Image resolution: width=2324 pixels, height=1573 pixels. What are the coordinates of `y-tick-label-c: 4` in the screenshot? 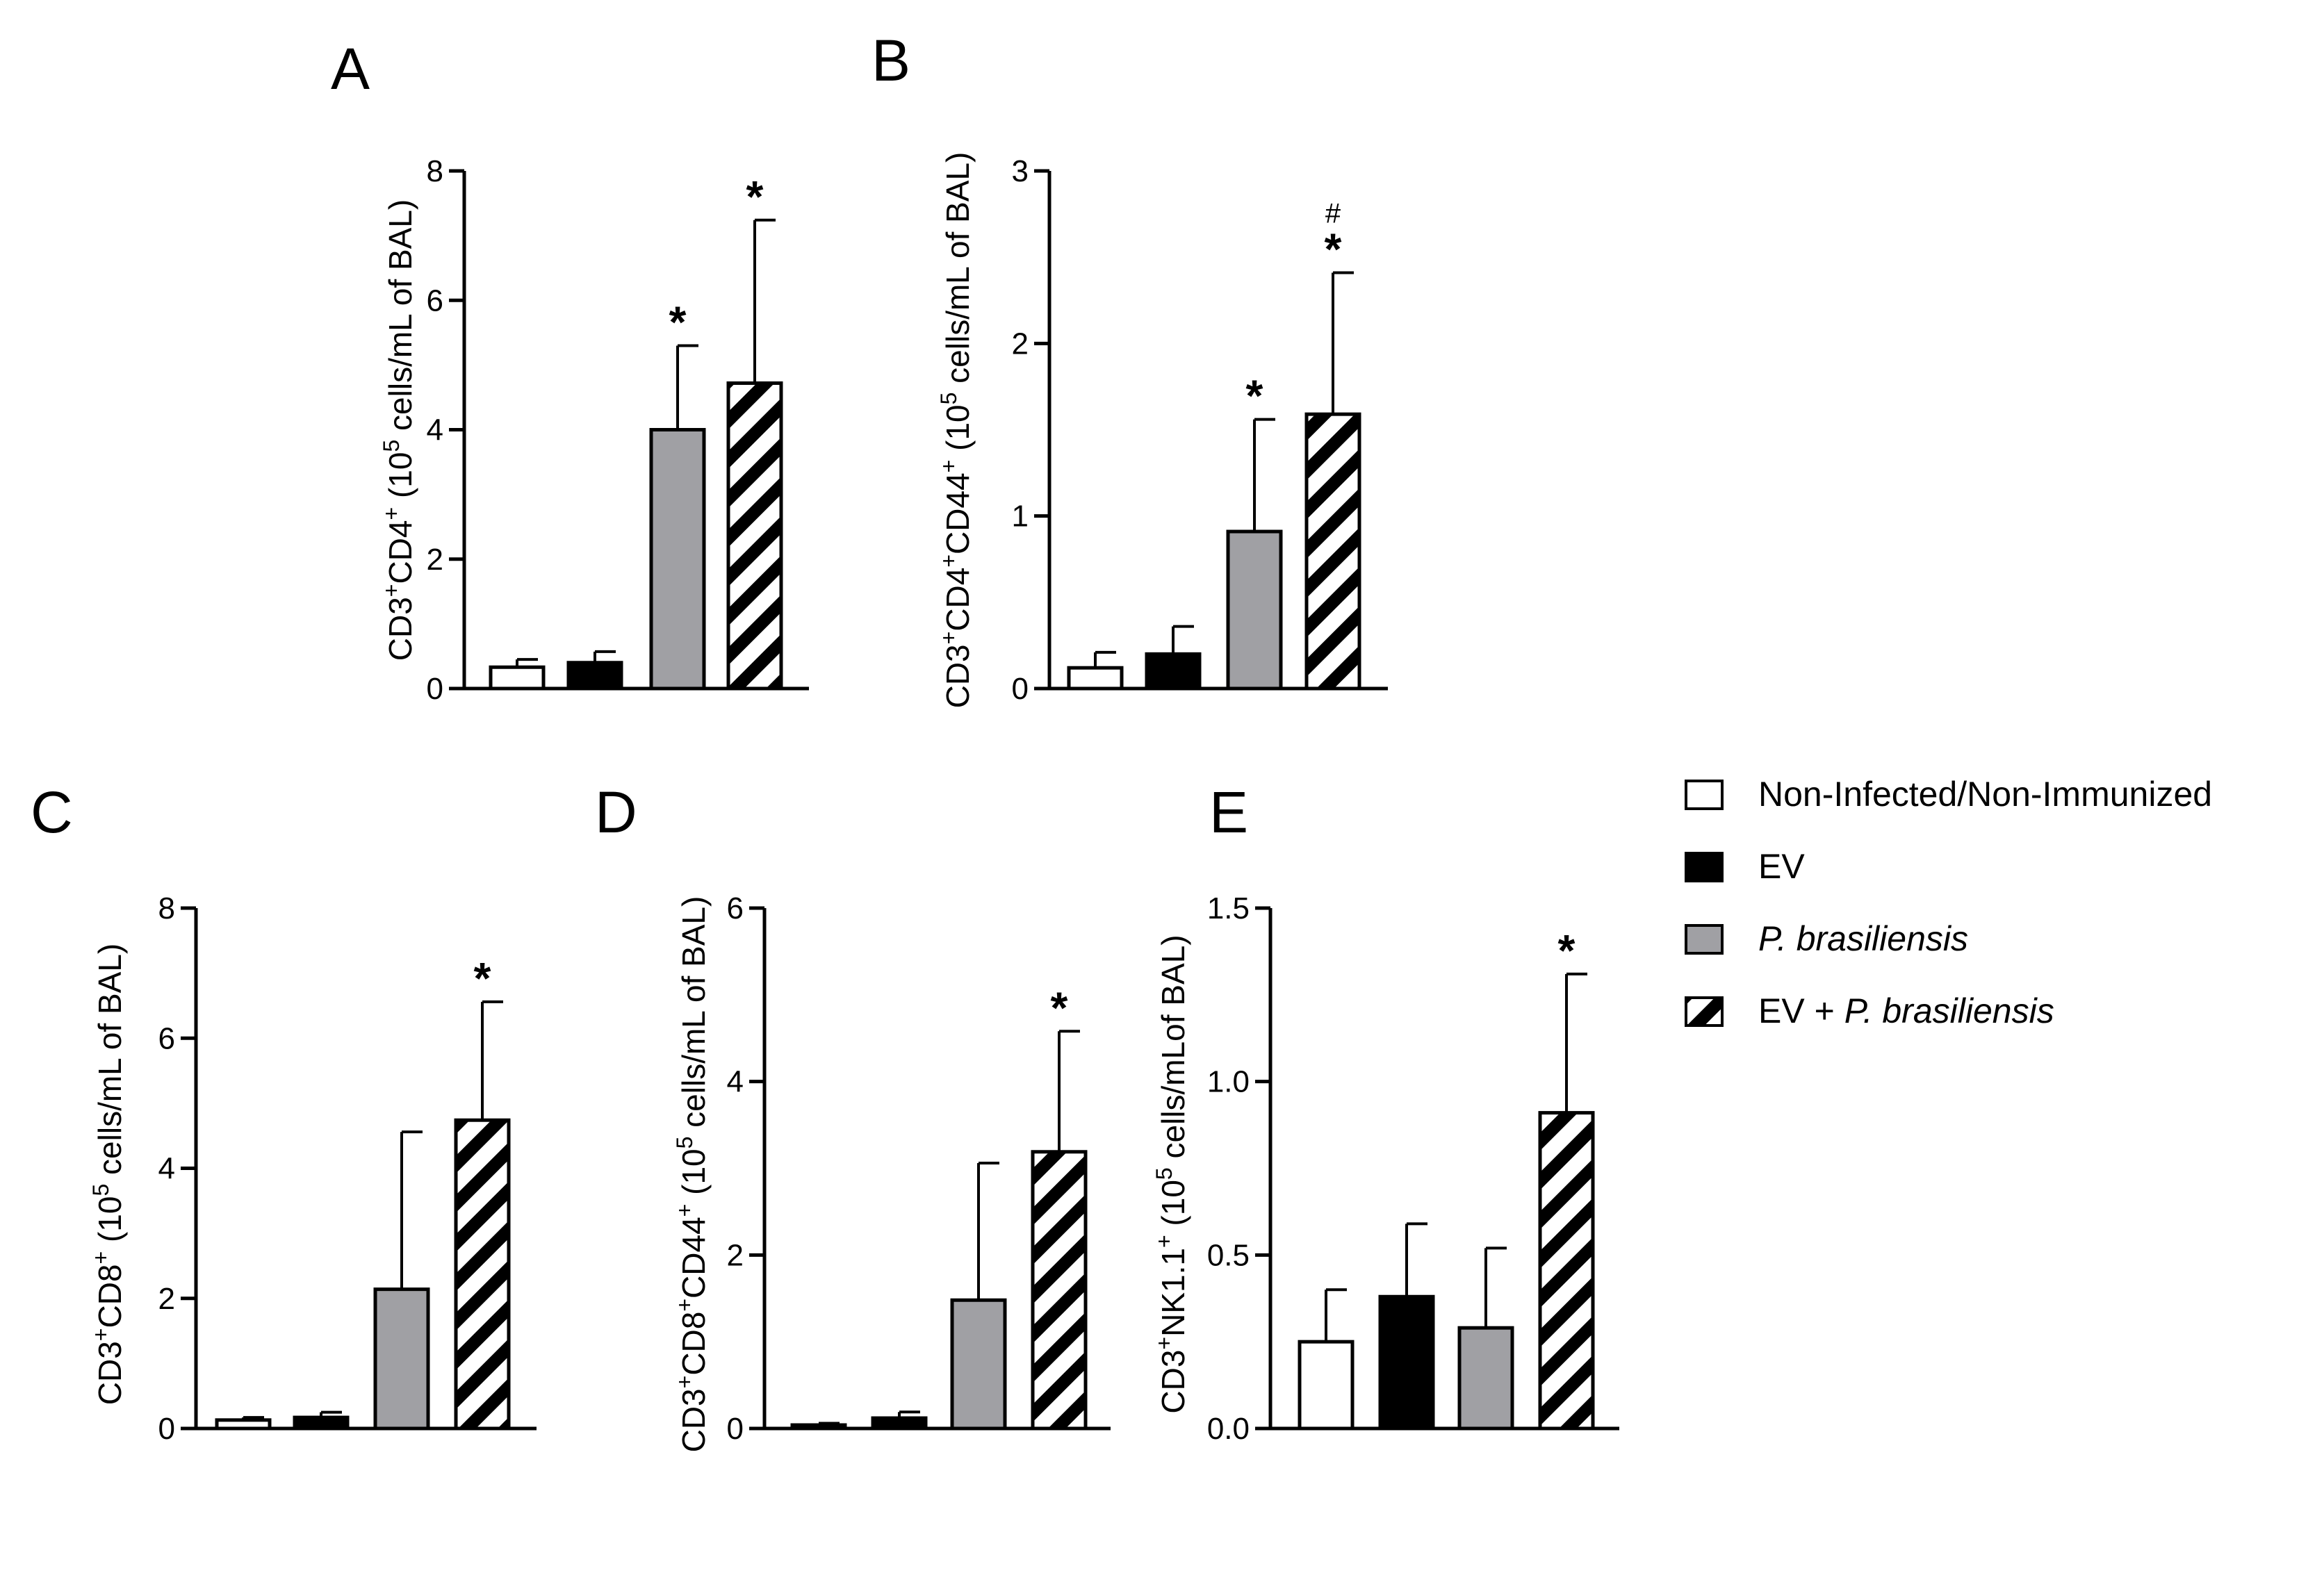 It's located at (166, 1169).